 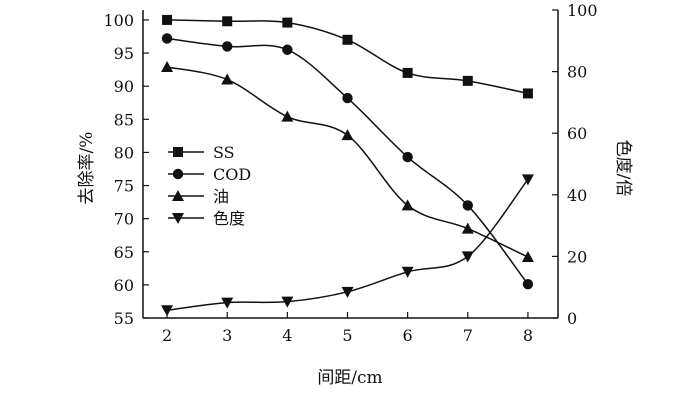 I want to click on right-tick-label: 20, so click(x=577, y=256).